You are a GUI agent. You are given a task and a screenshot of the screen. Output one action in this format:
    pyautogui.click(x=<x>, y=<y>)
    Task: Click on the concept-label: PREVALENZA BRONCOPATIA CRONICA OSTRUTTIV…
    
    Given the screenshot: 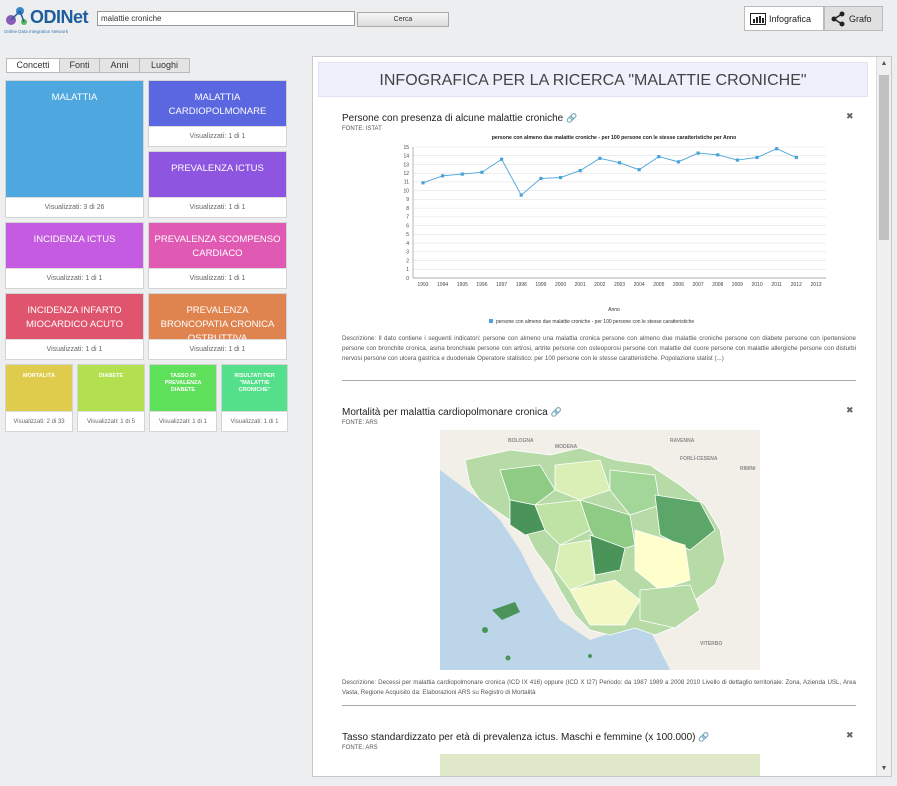 What is the action you would take?
    pyautogui.click(x=217, y=319)
    